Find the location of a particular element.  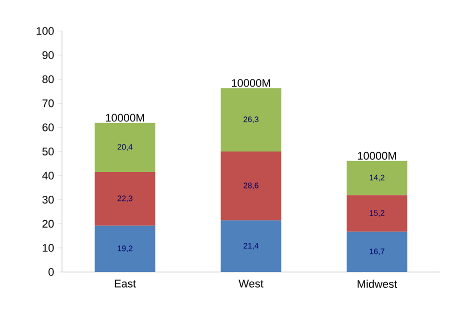

x-tick-label: West is located at coordinates (251, 284).